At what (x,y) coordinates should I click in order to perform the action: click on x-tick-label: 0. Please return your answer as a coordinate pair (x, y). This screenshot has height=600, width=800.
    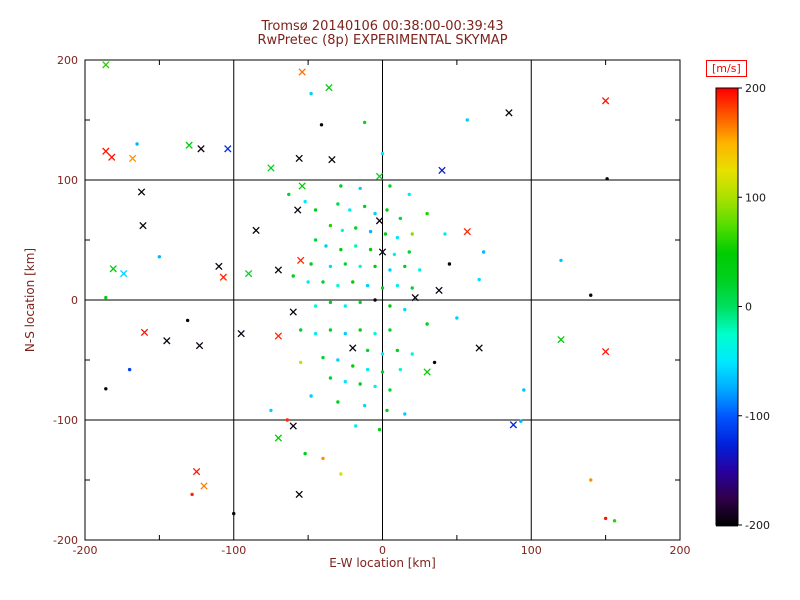
    Looking at the image, I should click on (382, 550).